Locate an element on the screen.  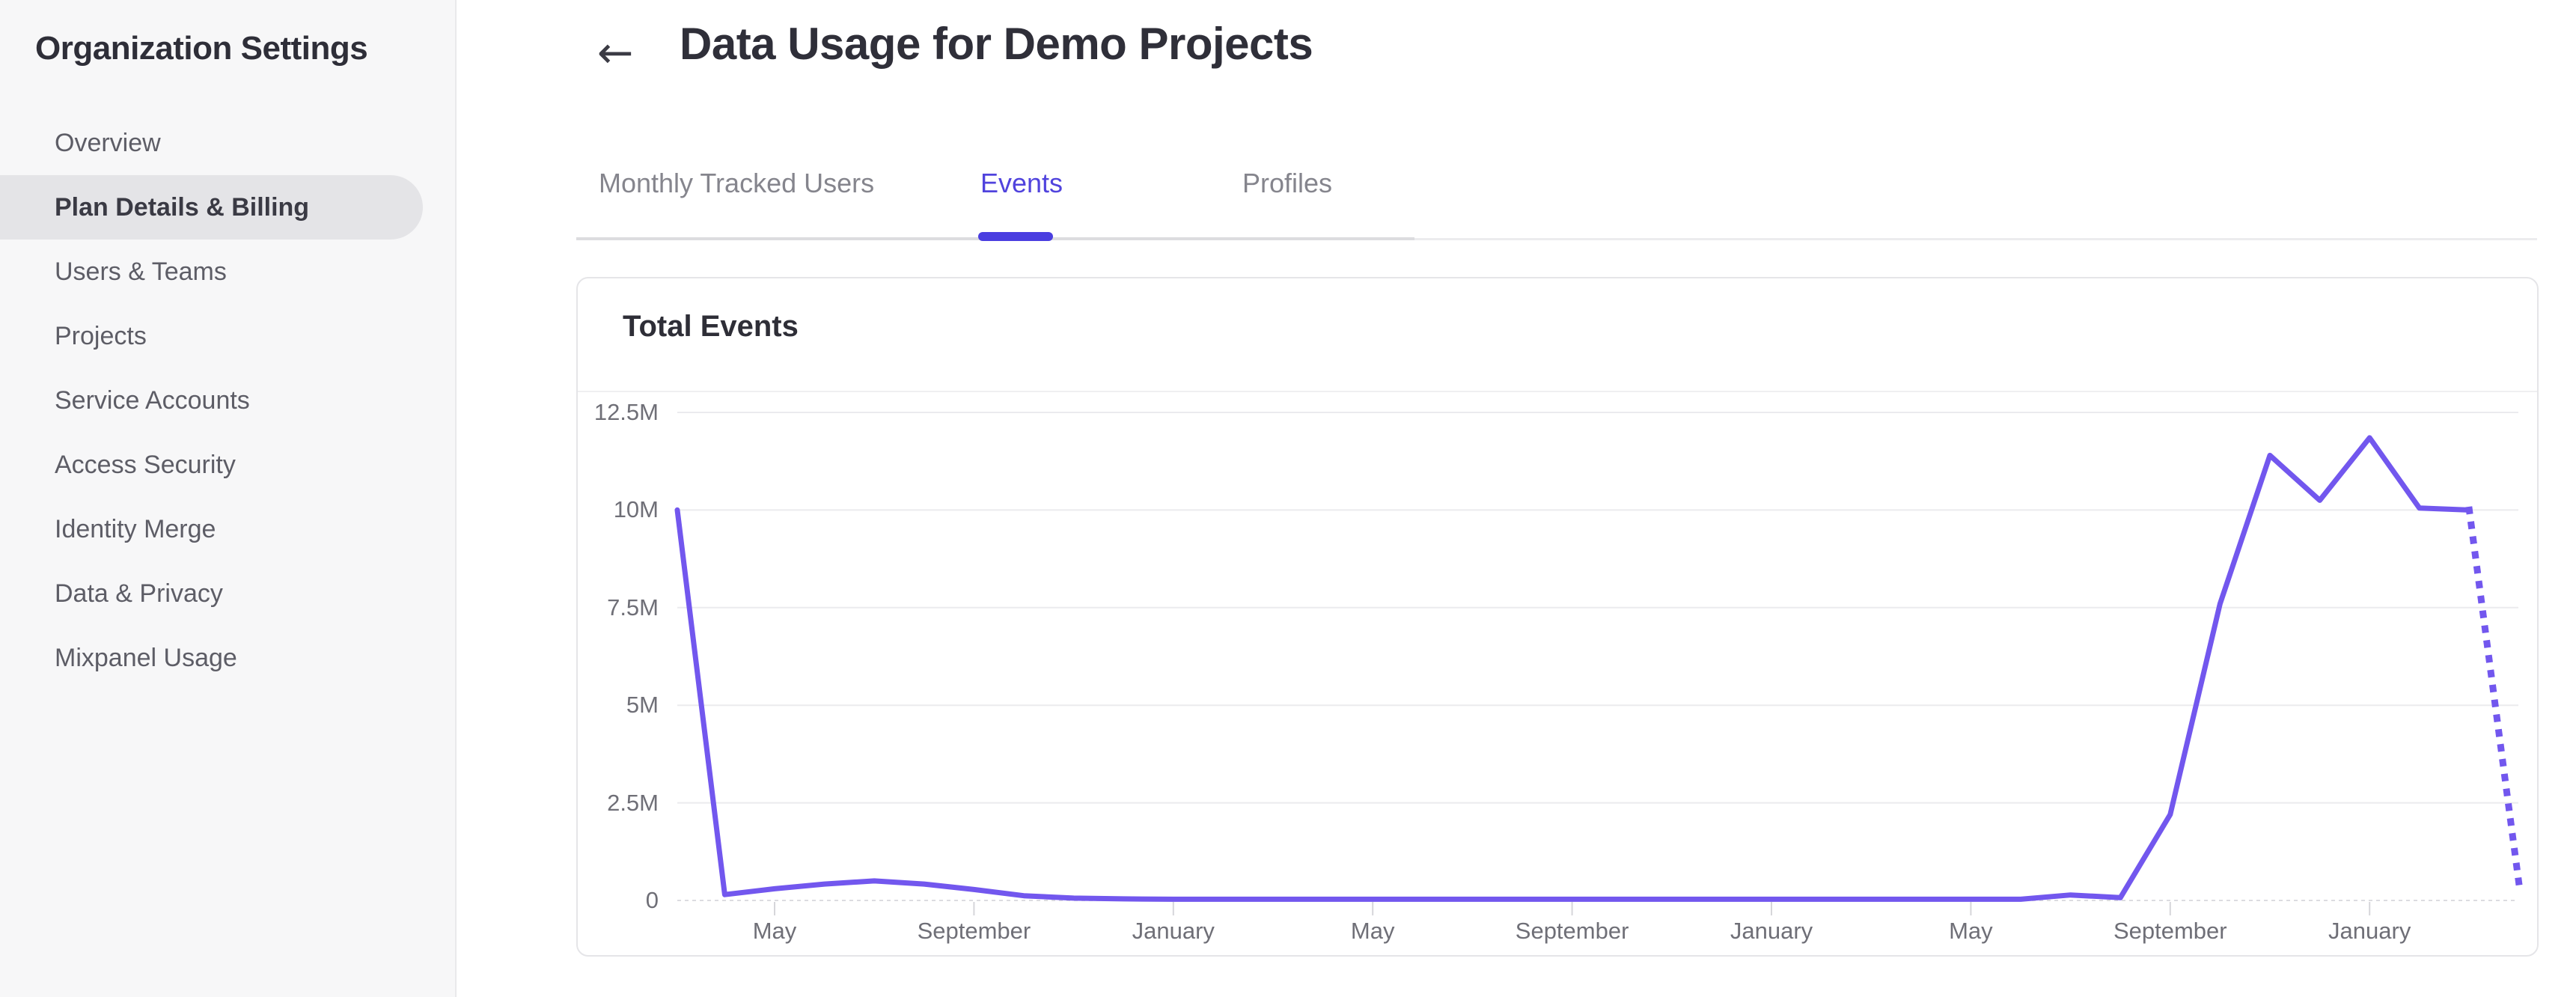
sidebar-item-users-teams: Users & Teams is located at coordinates (141, 271).